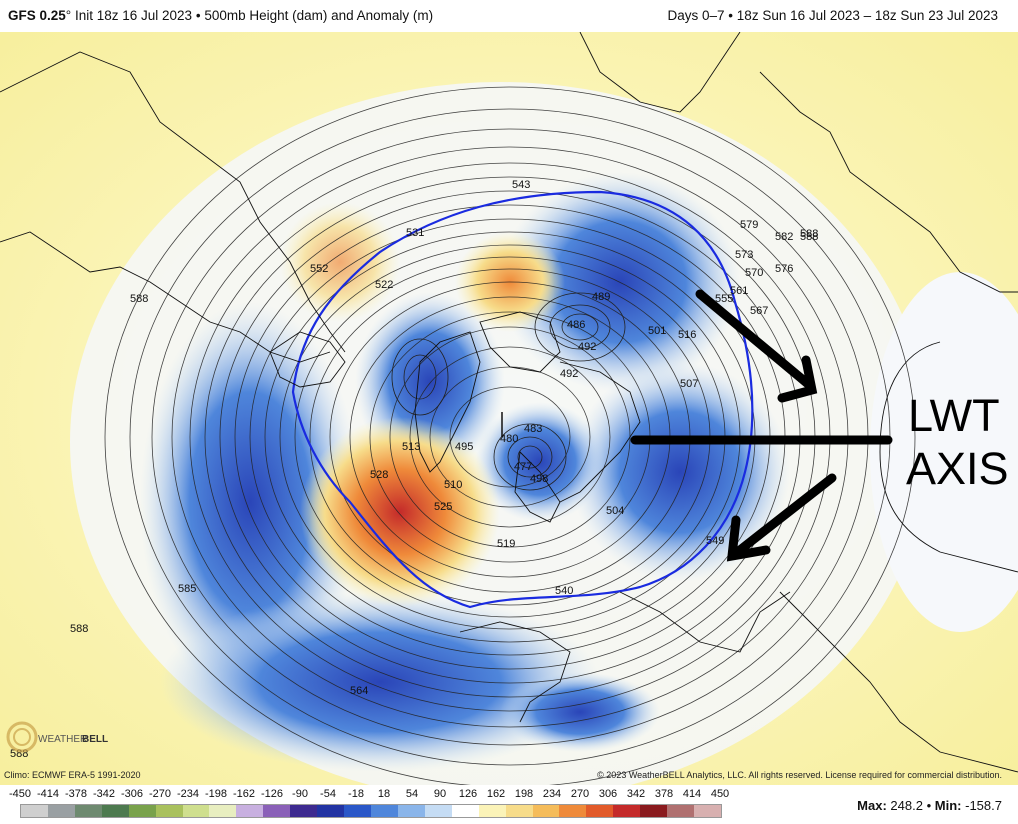 This screenshot has width=1018, height=824. I want to click on arrow-lower, so click(786, 514).